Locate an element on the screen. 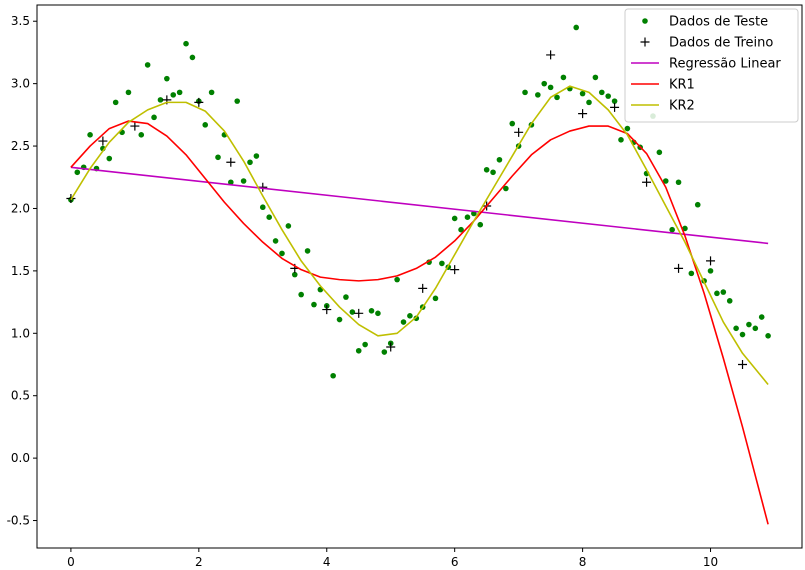  legend-entry-1: Dados de Treino is located at coordinates (721, 43).